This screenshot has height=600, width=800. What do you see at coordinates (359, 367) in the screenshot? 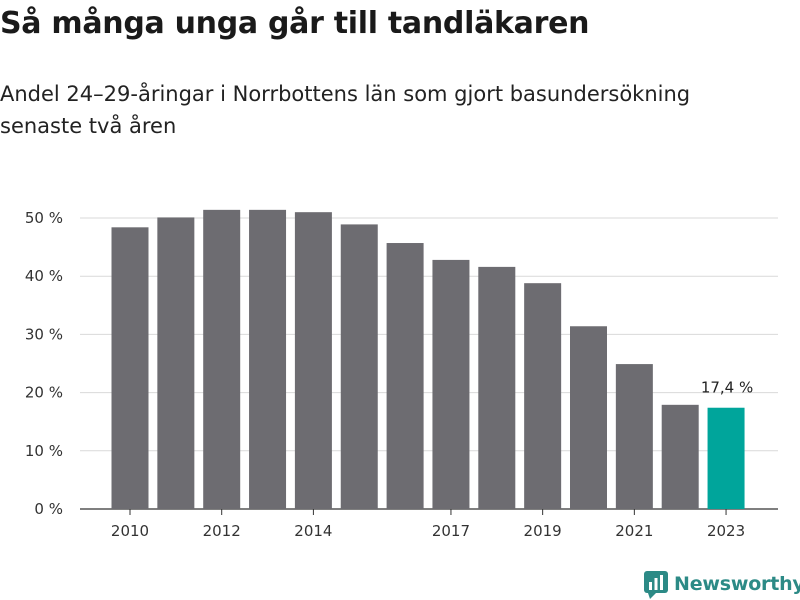
I see `bar-2015` at bounding box center [359, 367].